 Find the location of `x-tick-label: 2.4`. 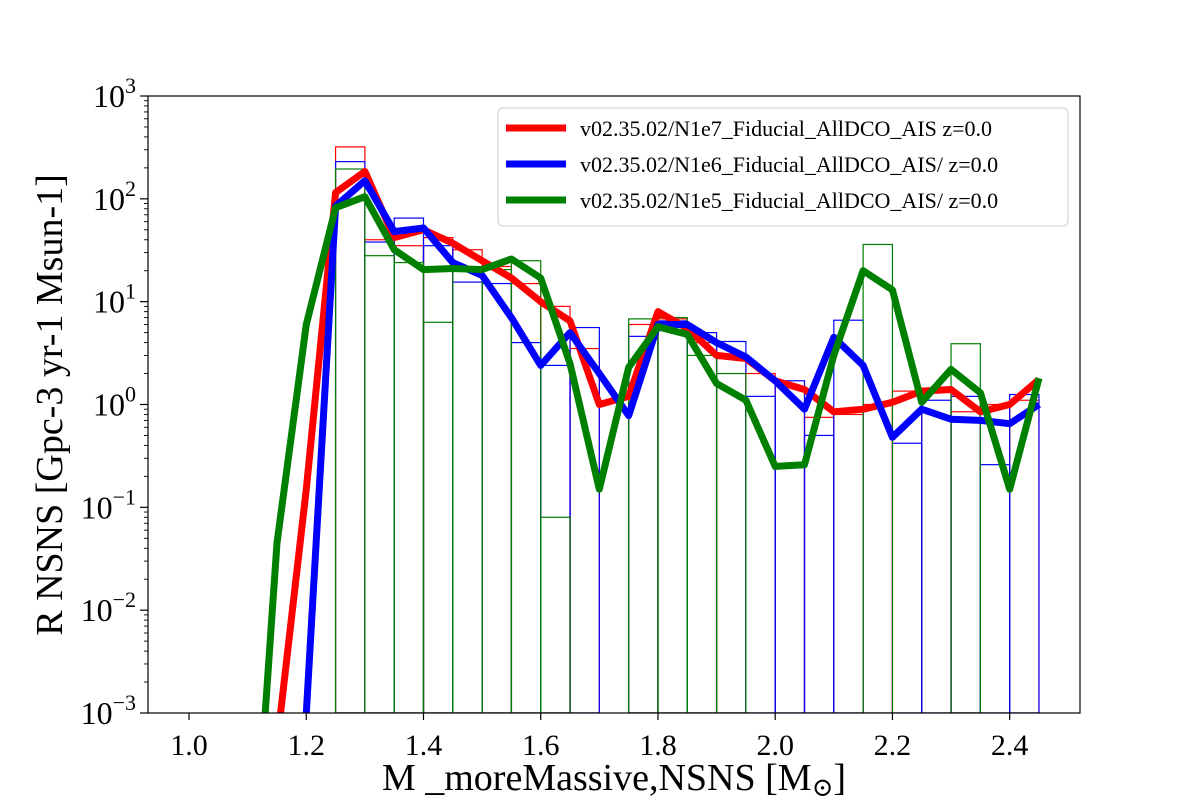

x-tick-label: 2.4 is located at coordinates (1010, 745).